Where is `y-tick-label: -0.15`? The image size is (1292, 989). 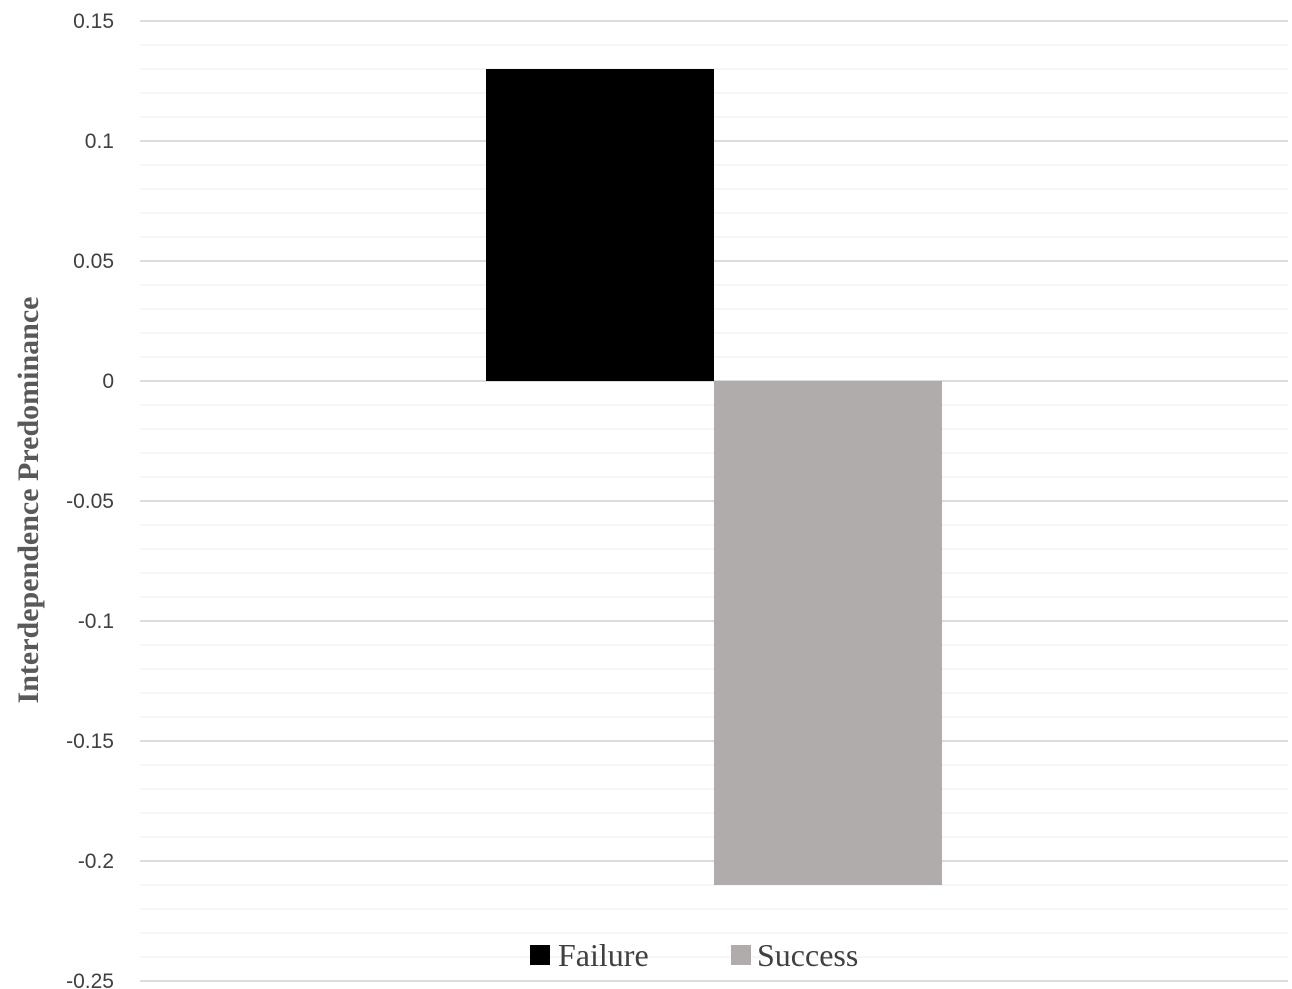
y-tick-label: -0.15 is located at coordinates (90, 741).